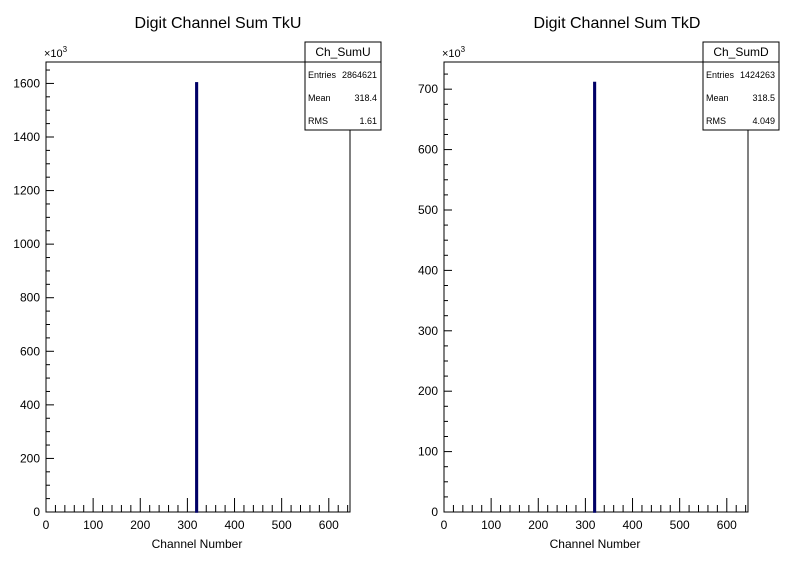 The width and height of the screenshot is (796, 574). What do you see at coordinates (26, 191) in the screenshot?
I see `y-tick-label: 1200` at bounding box center [26, 191].